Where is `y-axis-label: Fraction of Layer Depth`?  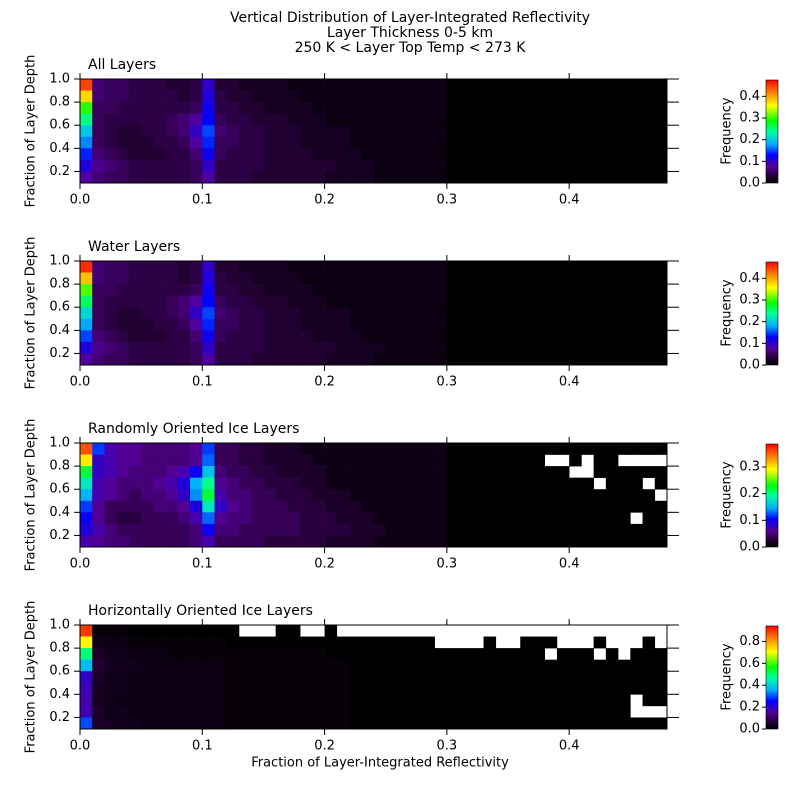 y-axis-label: Fraction of Layer Depth is located at coordinates (31, 677).